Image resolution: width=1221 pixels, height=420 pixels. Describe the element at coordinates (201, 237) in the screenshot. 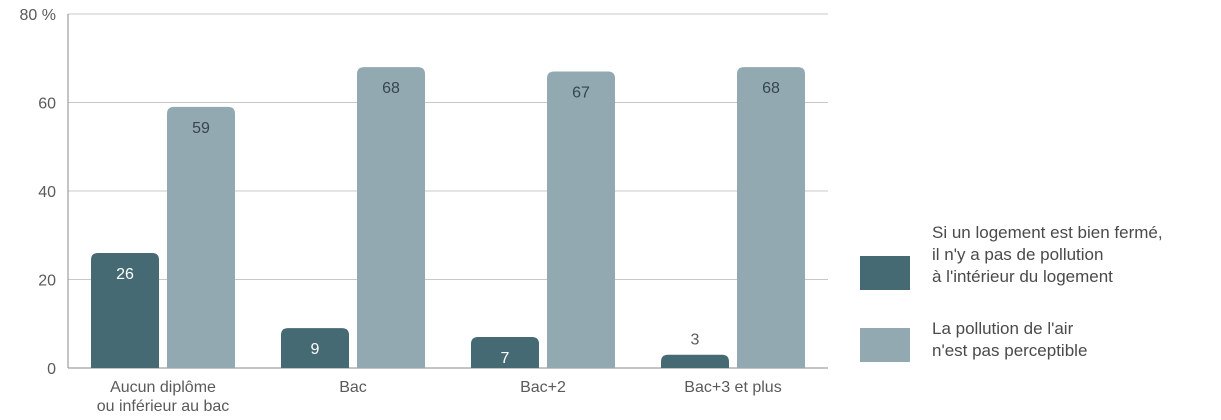

I see `bar-s2-c1` at that location.